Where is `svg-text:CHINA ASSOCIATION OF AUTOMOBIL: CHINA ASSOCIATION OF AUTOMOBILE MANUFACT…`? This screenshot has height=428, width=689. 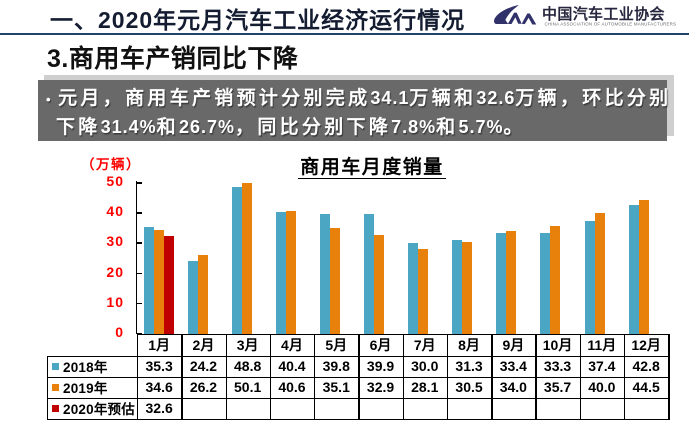
svg-text:CHINA ASSOCIATION OF AUTOMOBIL: CHINA ASSOCIATION OF AUTOMOBILE MANUFACT… is located at coordinates (611, 24).